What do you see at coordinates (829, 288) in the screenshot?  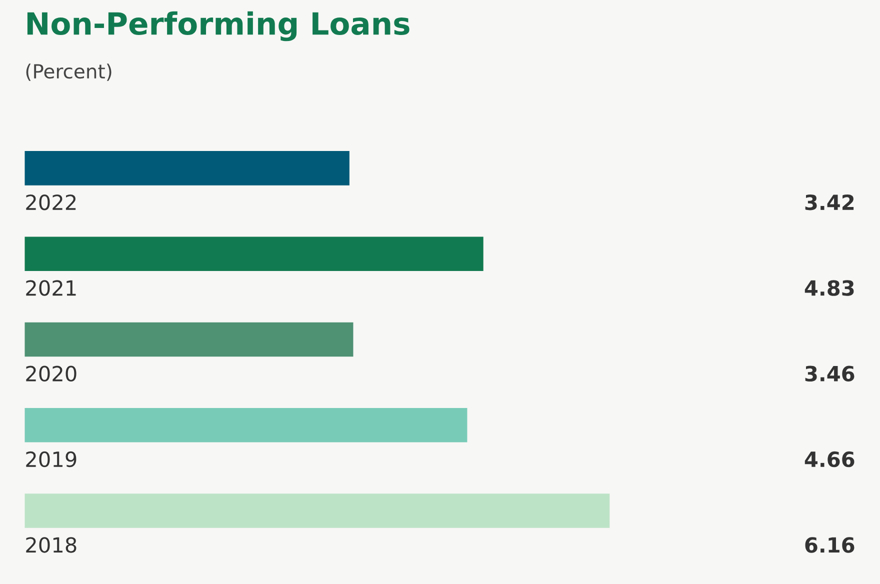 I see `data-label: 4.83` at bounding box center [829, 288].